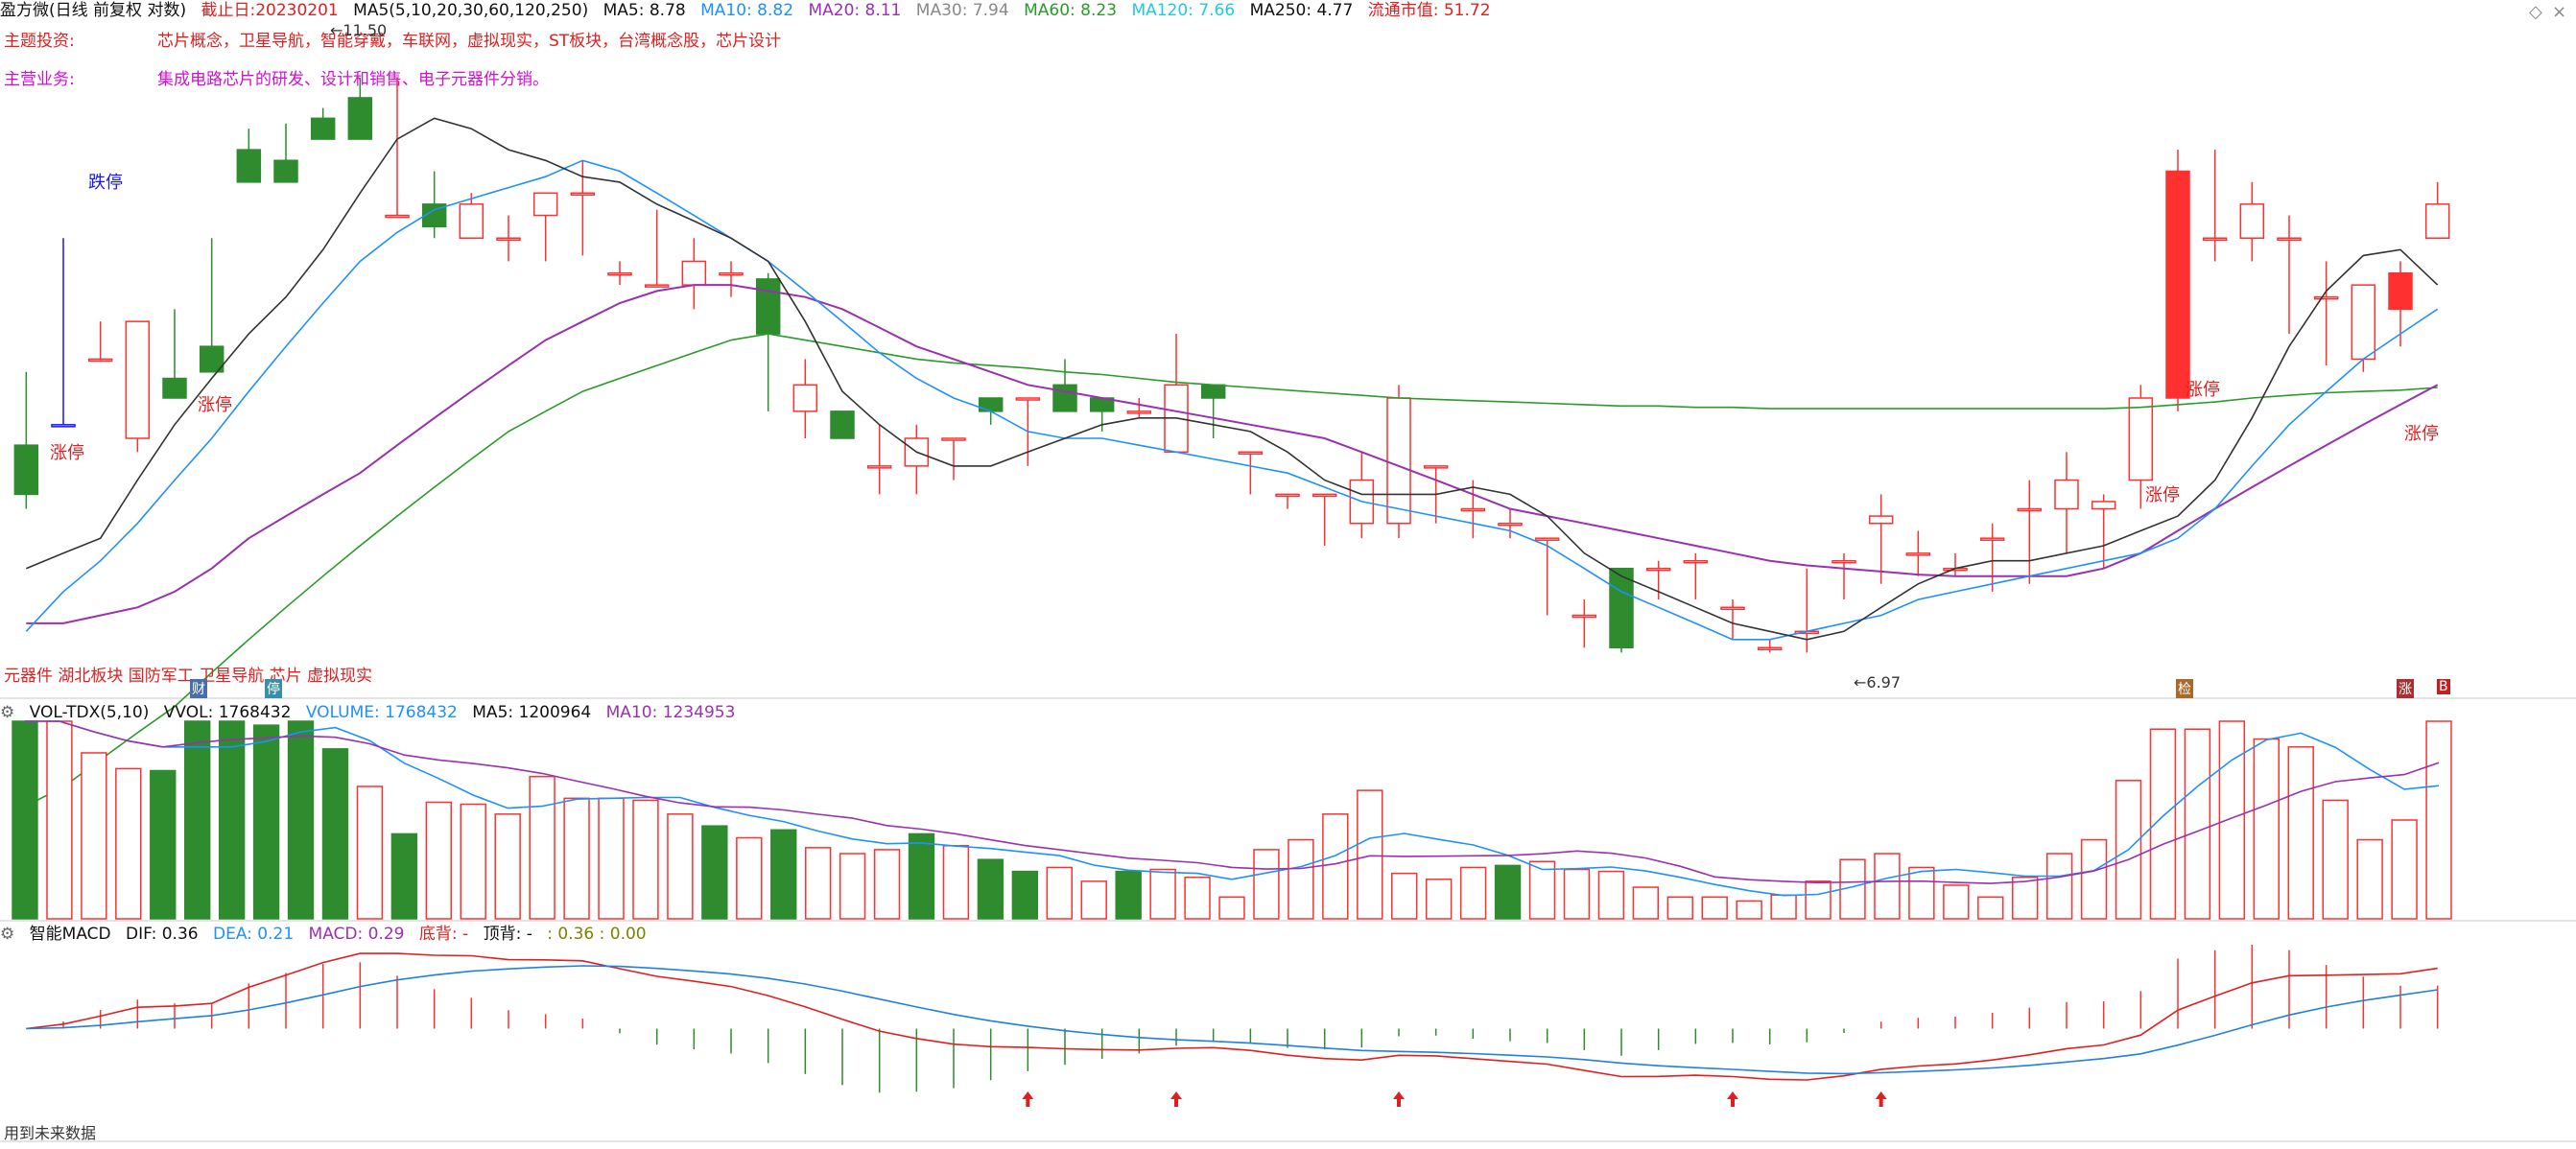 The image size is (2576, 1149). Describe the element at coordinates (199, 688) in the screenshot. I see `cai-marker: 财` at that location.